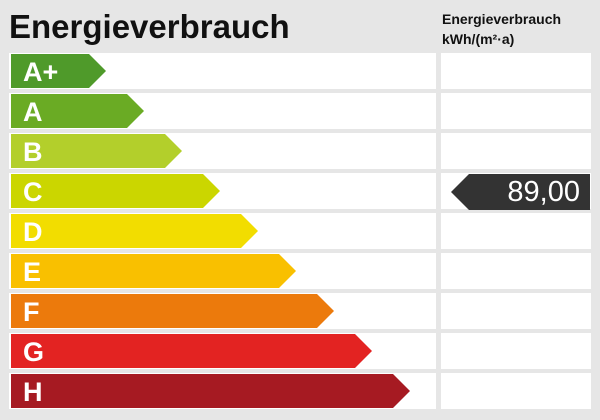 This screenshot has width=600, height=420. What do you see at coordinates (31, 312) in the screenshot?
I see `class-label: F` at bounding box center [31, 312].